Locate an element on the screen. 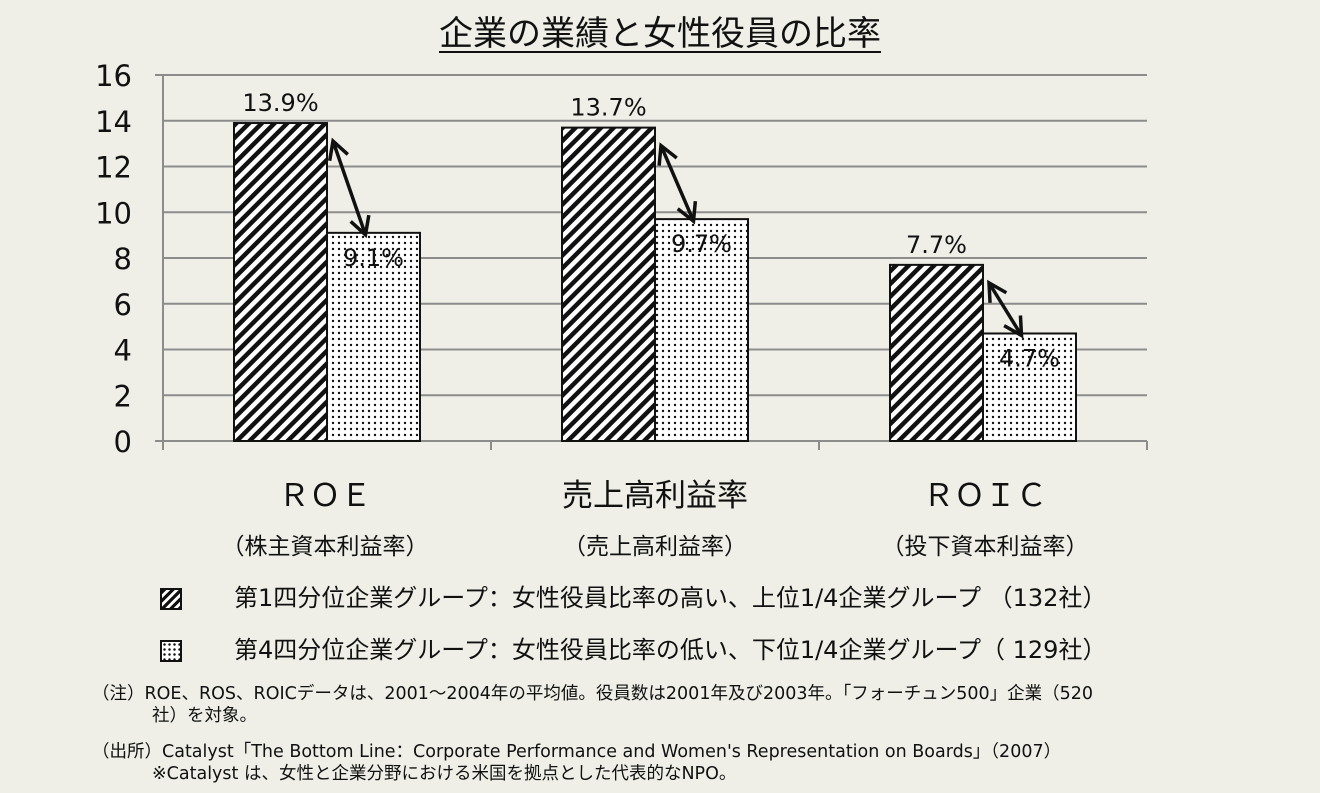  y-tick-label: 6 is located at coordinates (123, 305).